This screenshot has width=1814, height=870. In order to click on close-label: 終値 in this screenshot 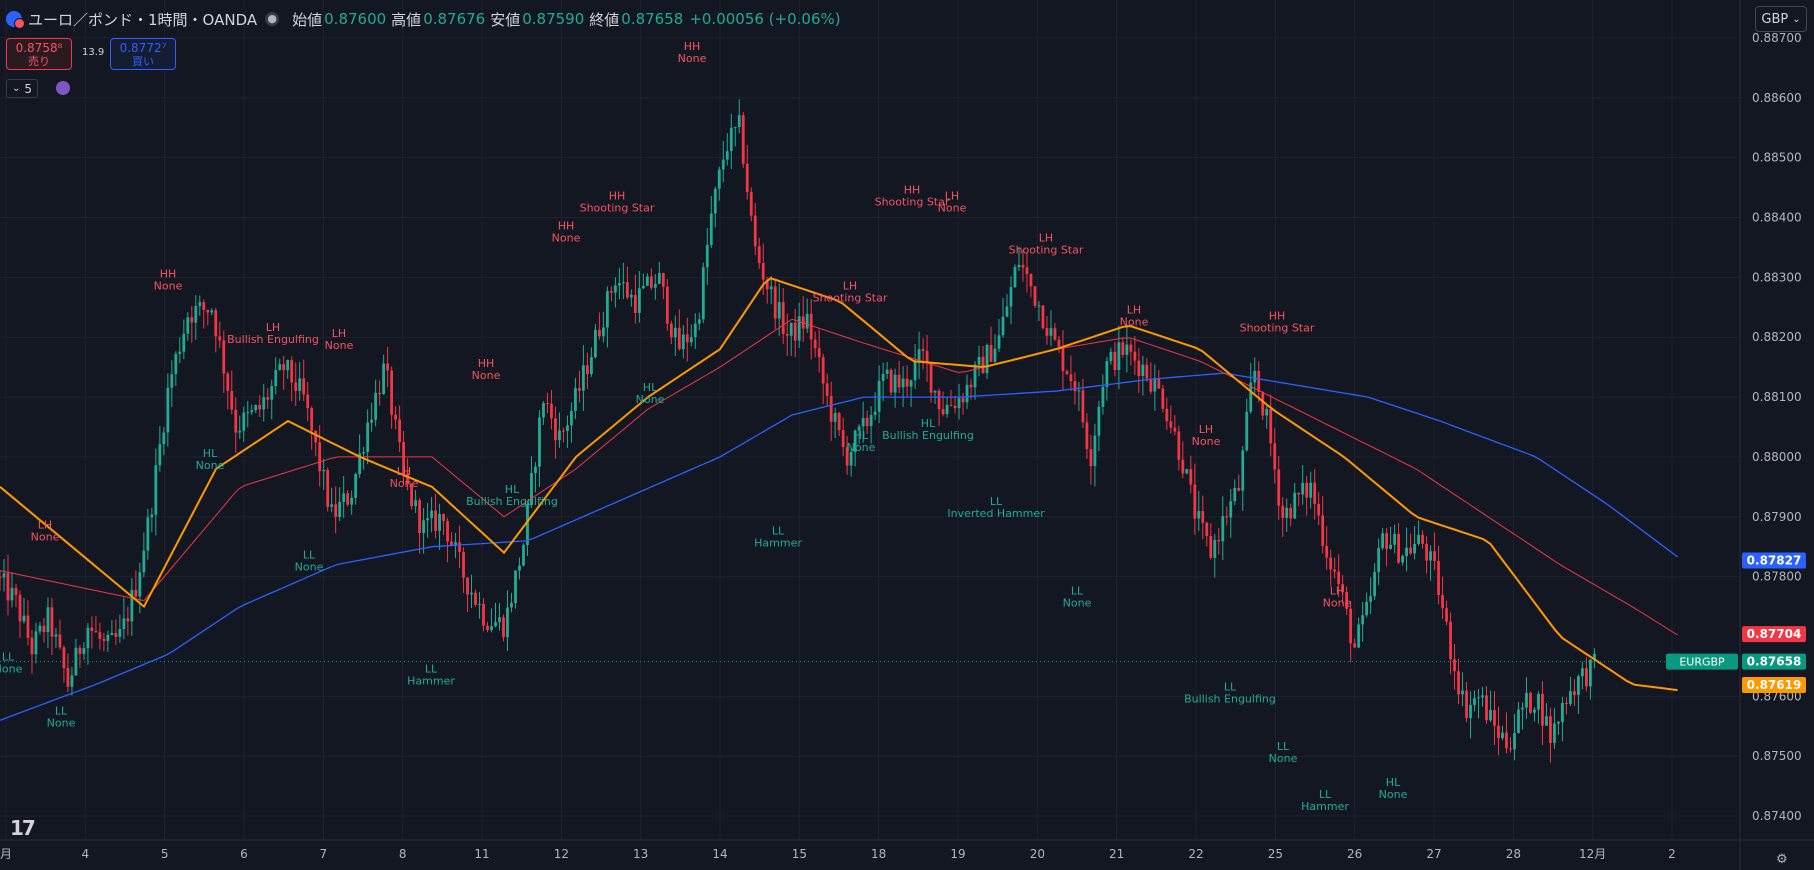, I will do `click(604, 19)`.